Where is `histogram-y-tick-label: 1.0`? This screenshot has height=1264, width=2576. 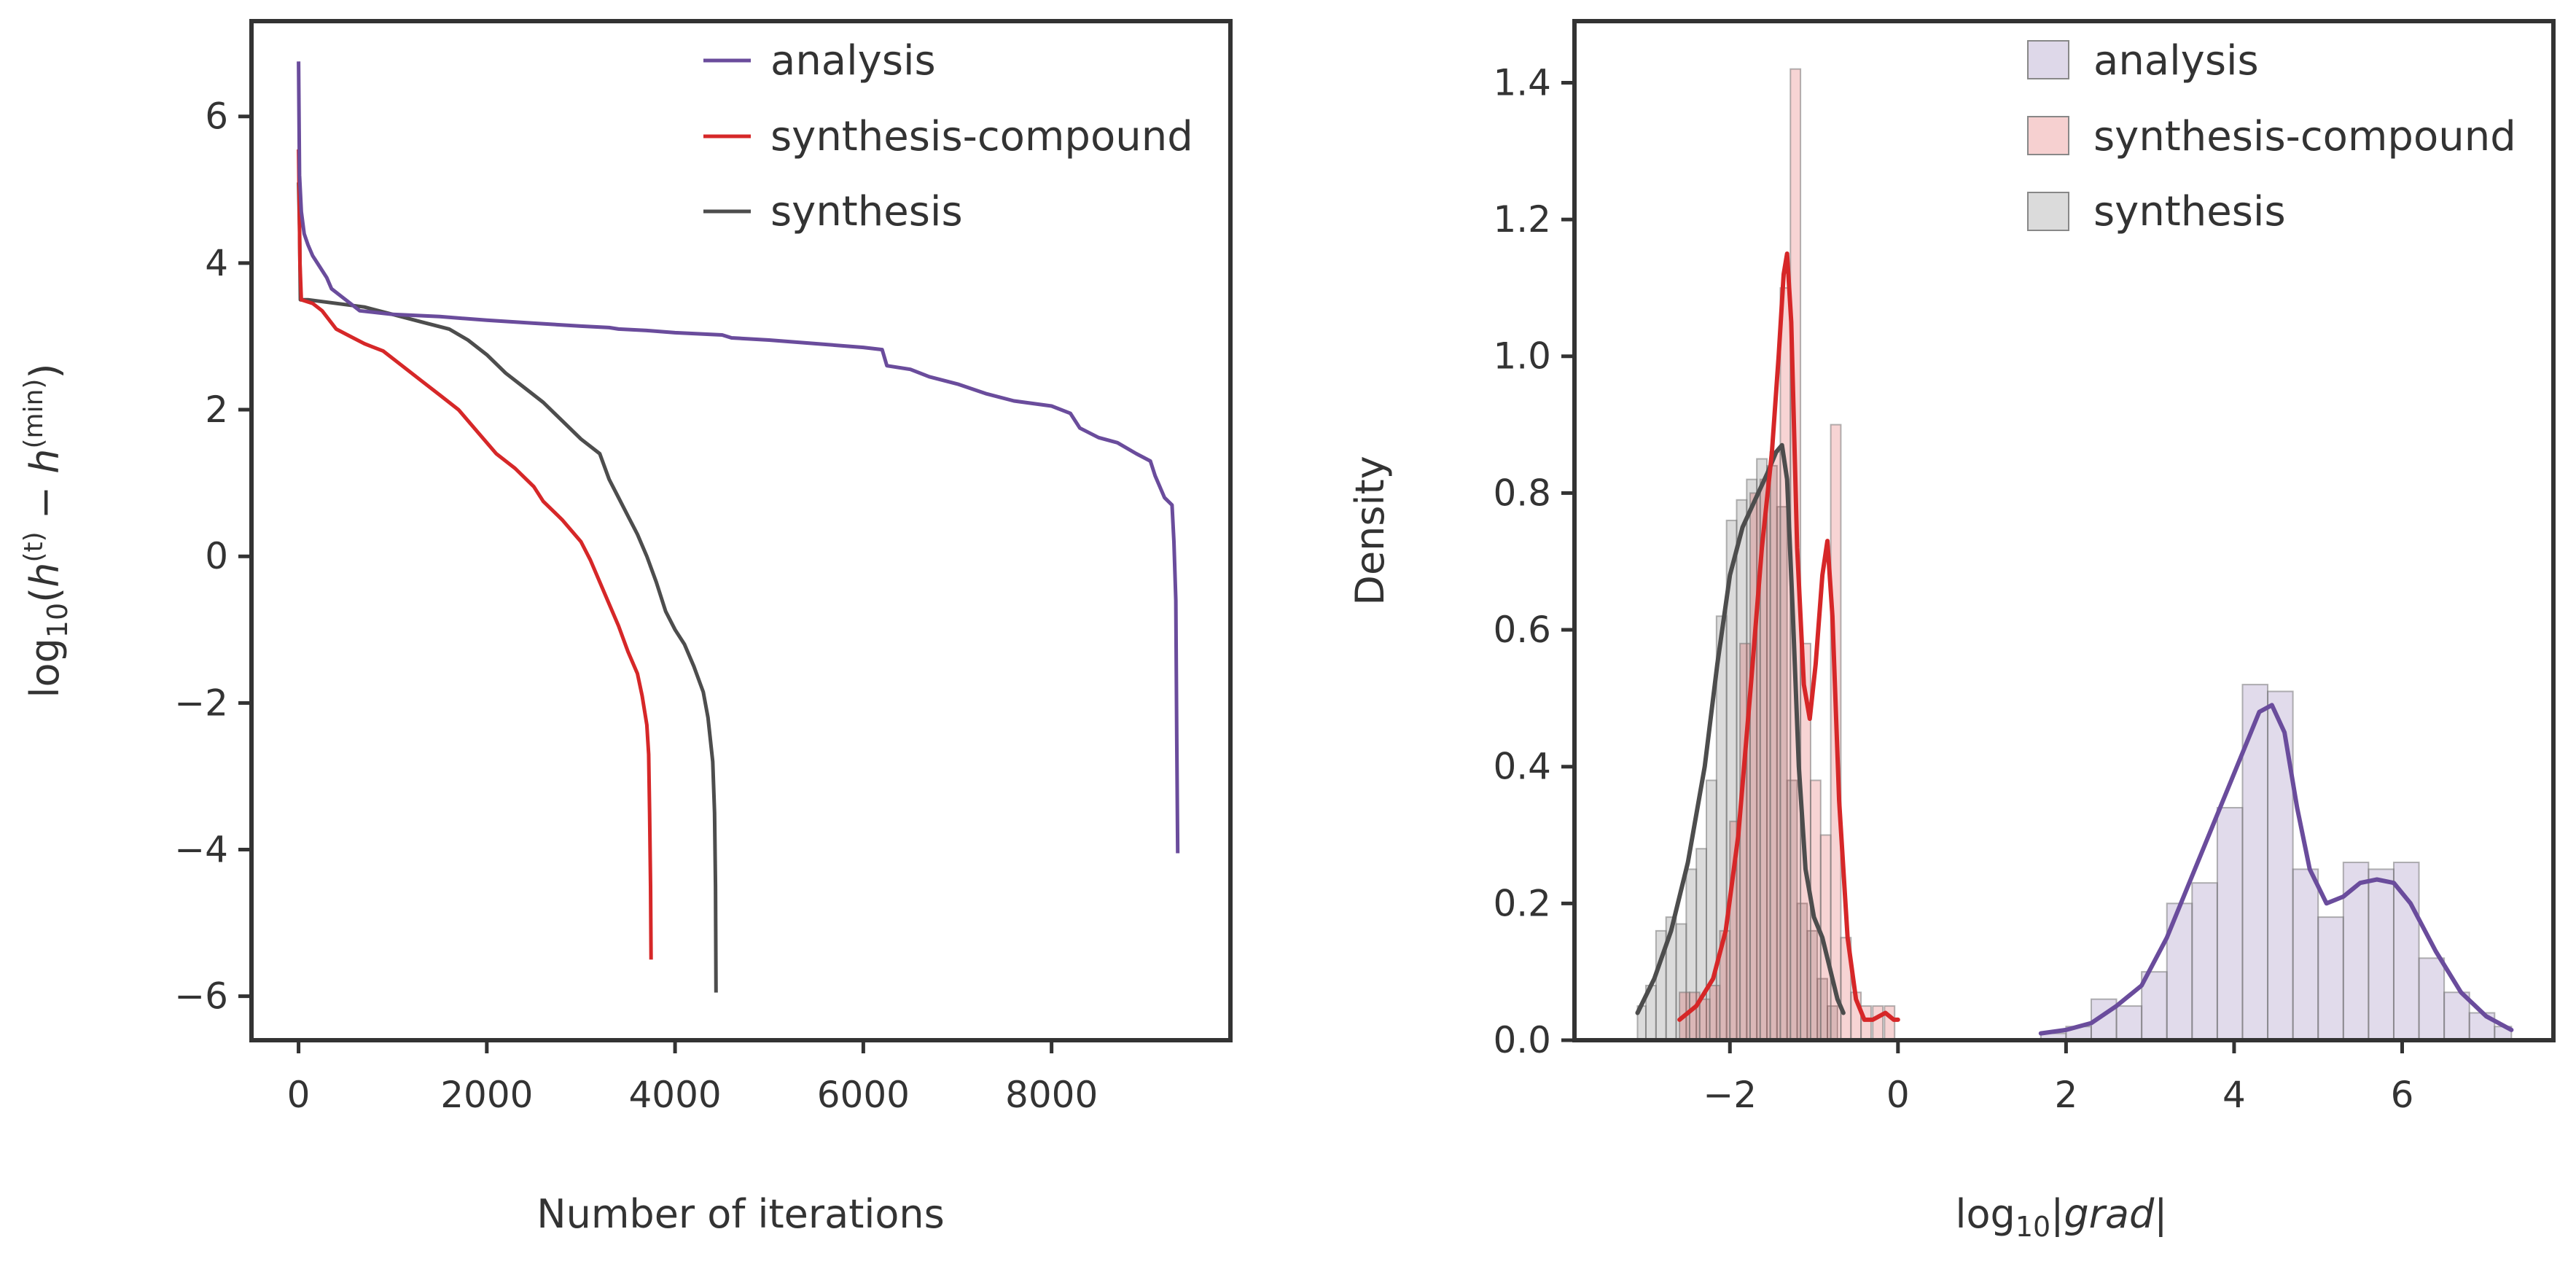 histogram-y-tick-label: 1.0 is located at coordinates (1522, 356).